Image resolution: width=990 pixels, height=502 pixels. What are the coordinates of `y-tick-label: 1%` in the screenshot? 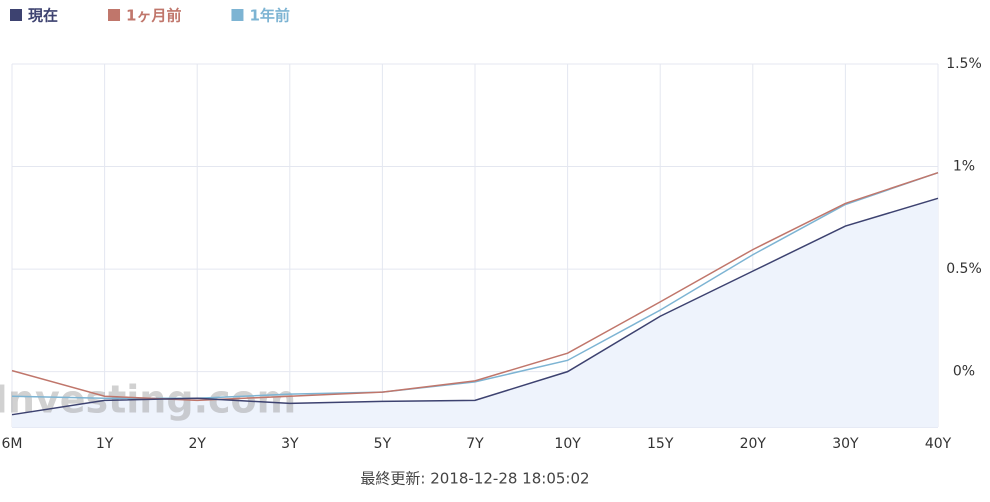 It's located at (964, 167).